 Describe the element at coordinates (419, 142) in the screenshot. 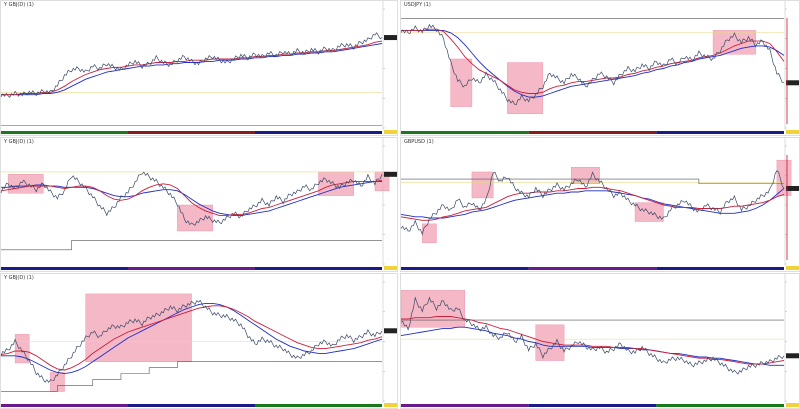

I see `panel-title: GBPUSD (1)` at that location.